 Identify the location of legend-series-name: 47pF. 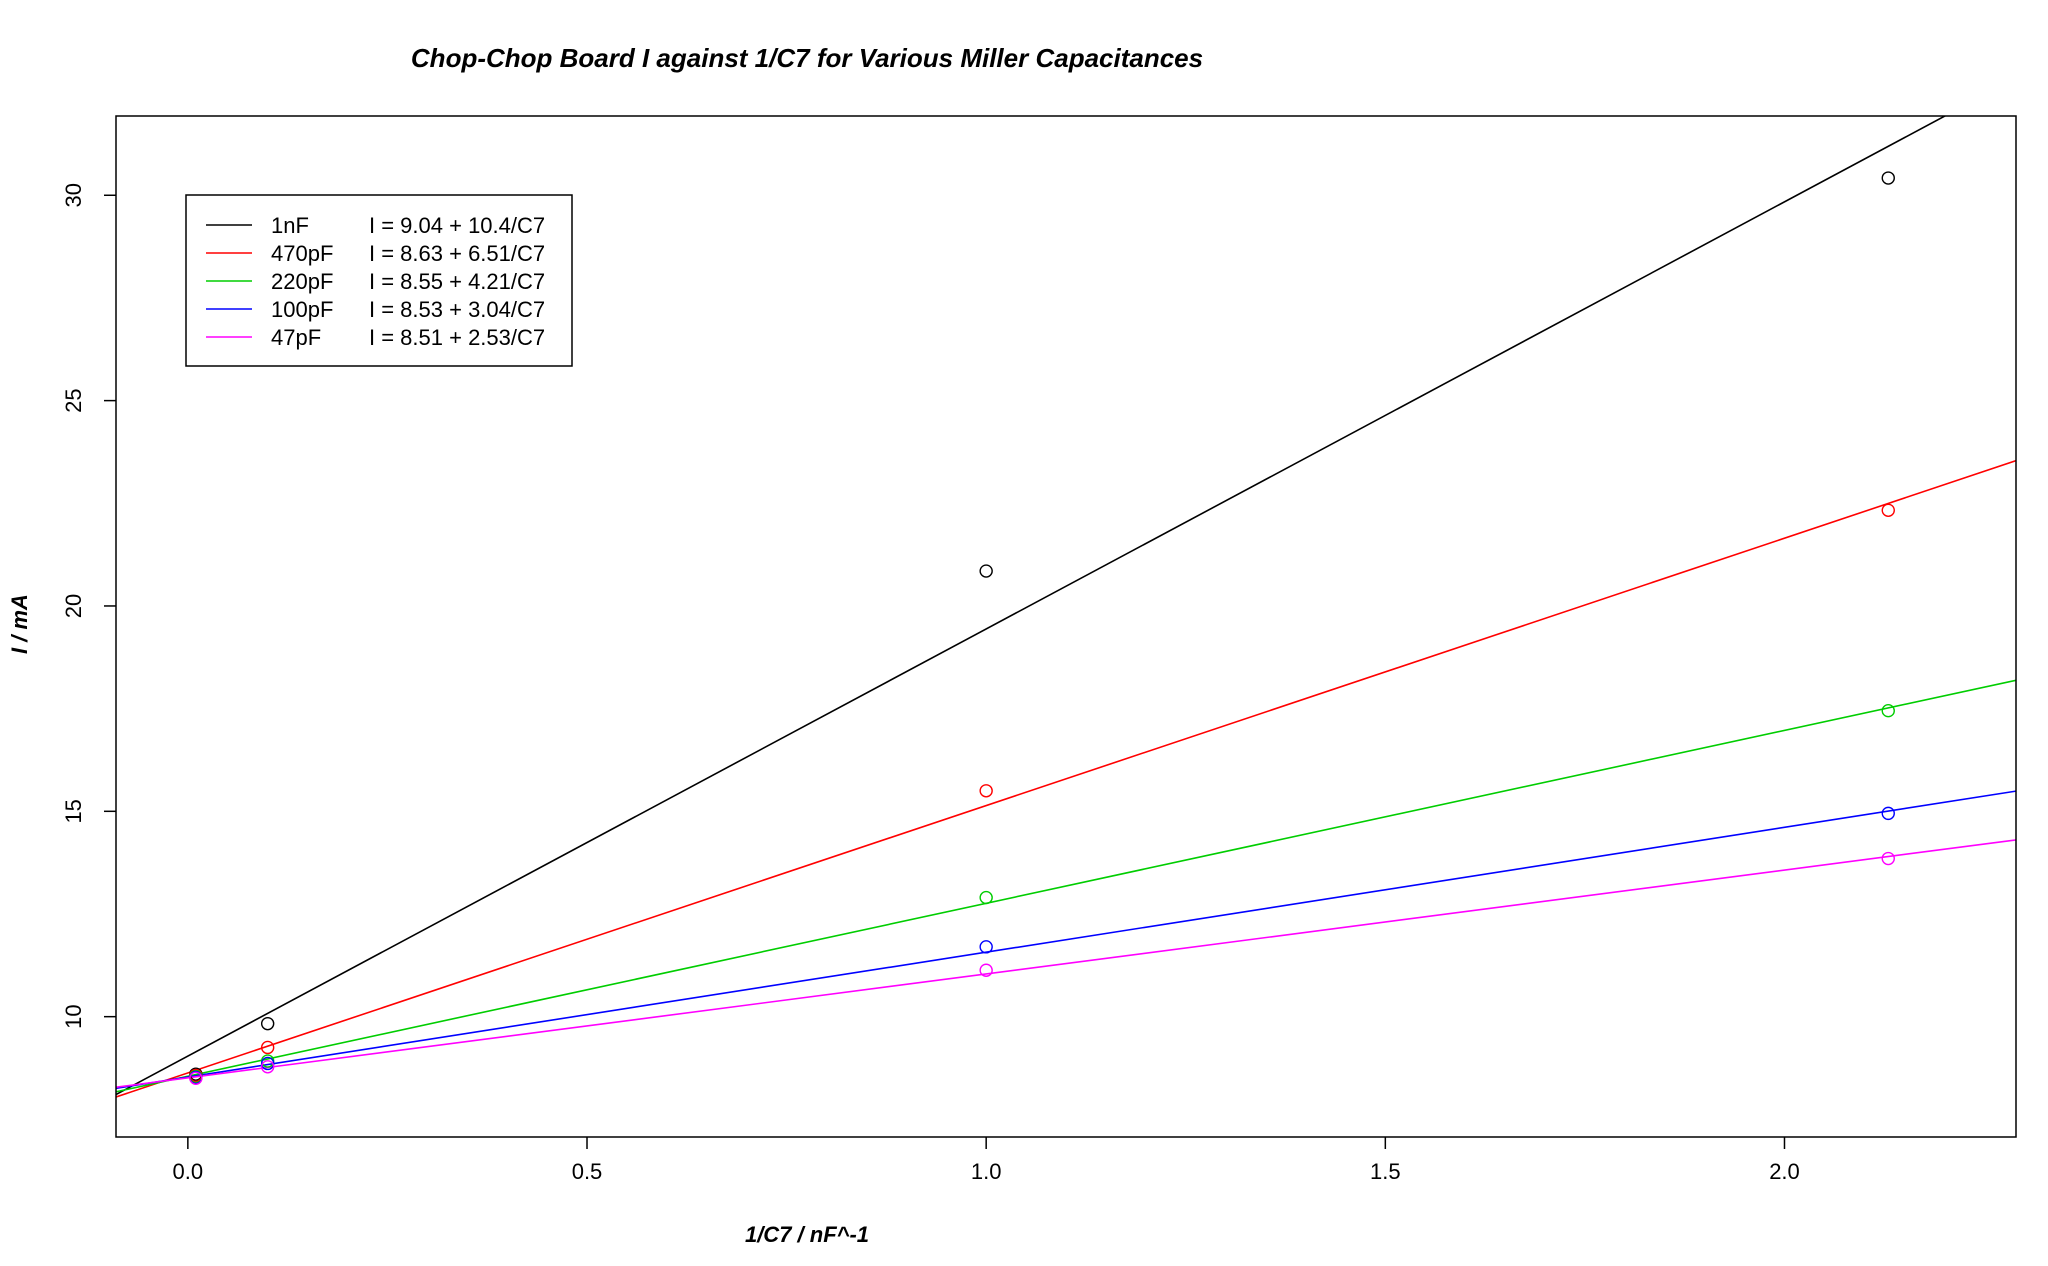
(296, 337).